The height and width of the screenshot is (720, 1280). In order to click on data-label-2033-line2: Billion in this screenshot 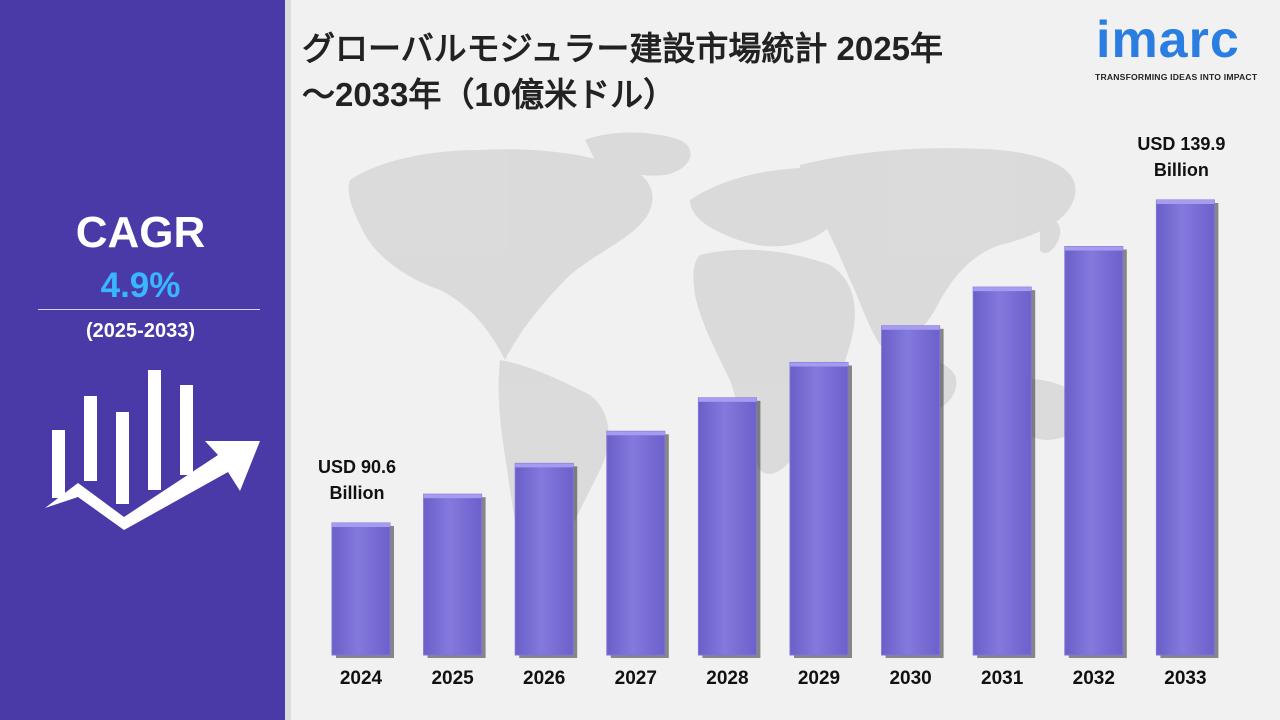, I will do `click(1181, 170)`.